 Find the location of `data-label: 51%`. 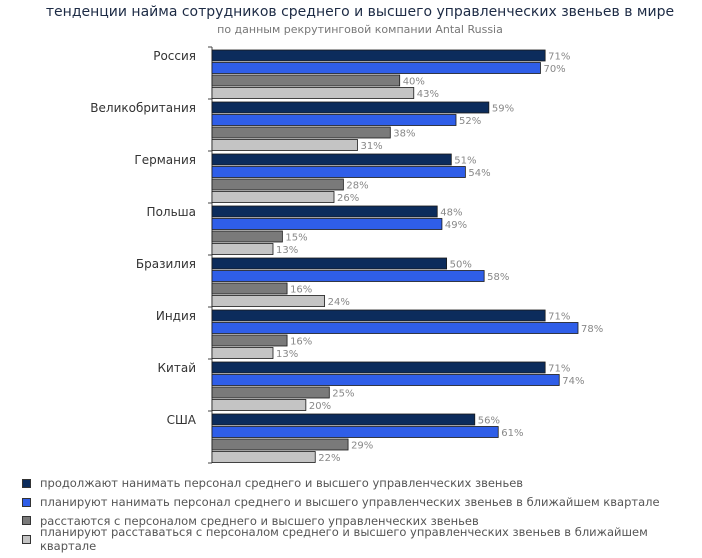

data-label: 51% is located at coordinates (465, 161).